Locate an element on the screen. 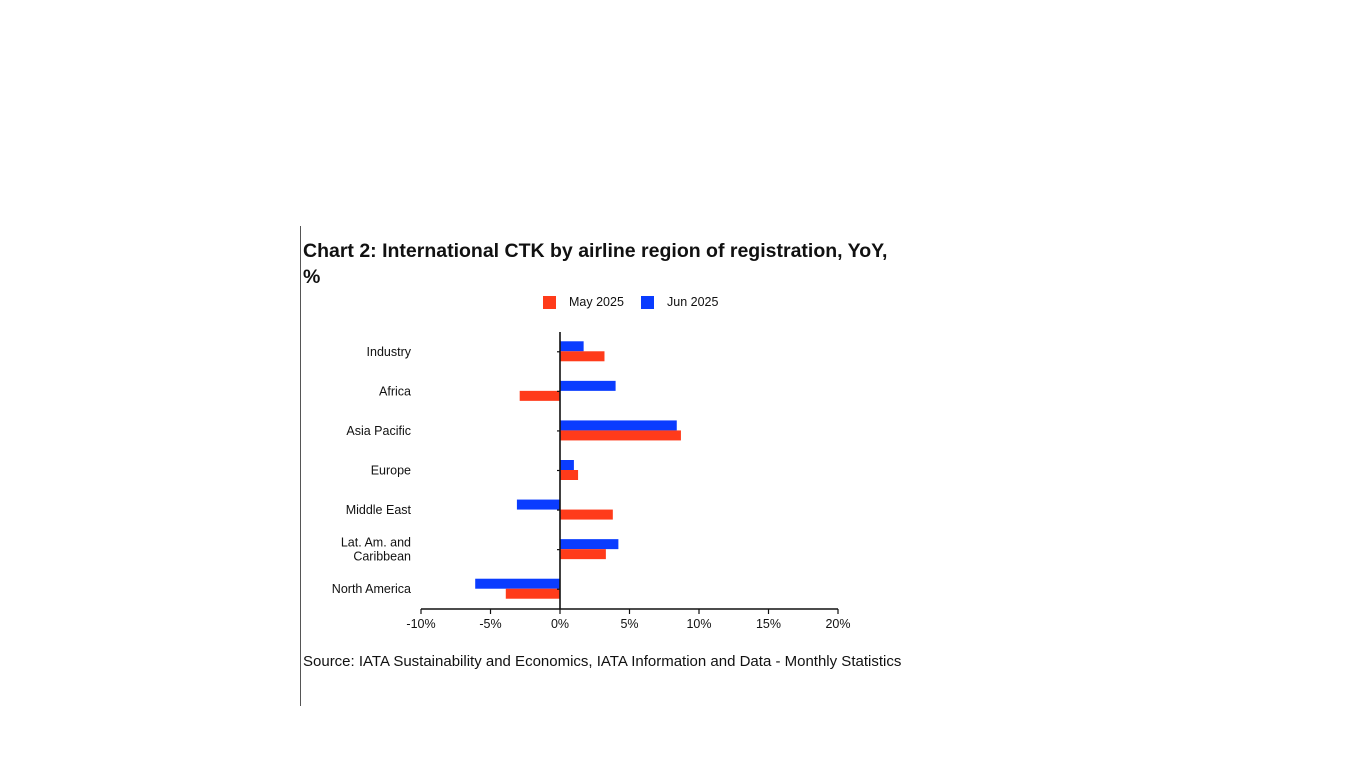 This screenshot has height=768, width=1366. category-label: Caribbean is located at coordinates (382, 557).